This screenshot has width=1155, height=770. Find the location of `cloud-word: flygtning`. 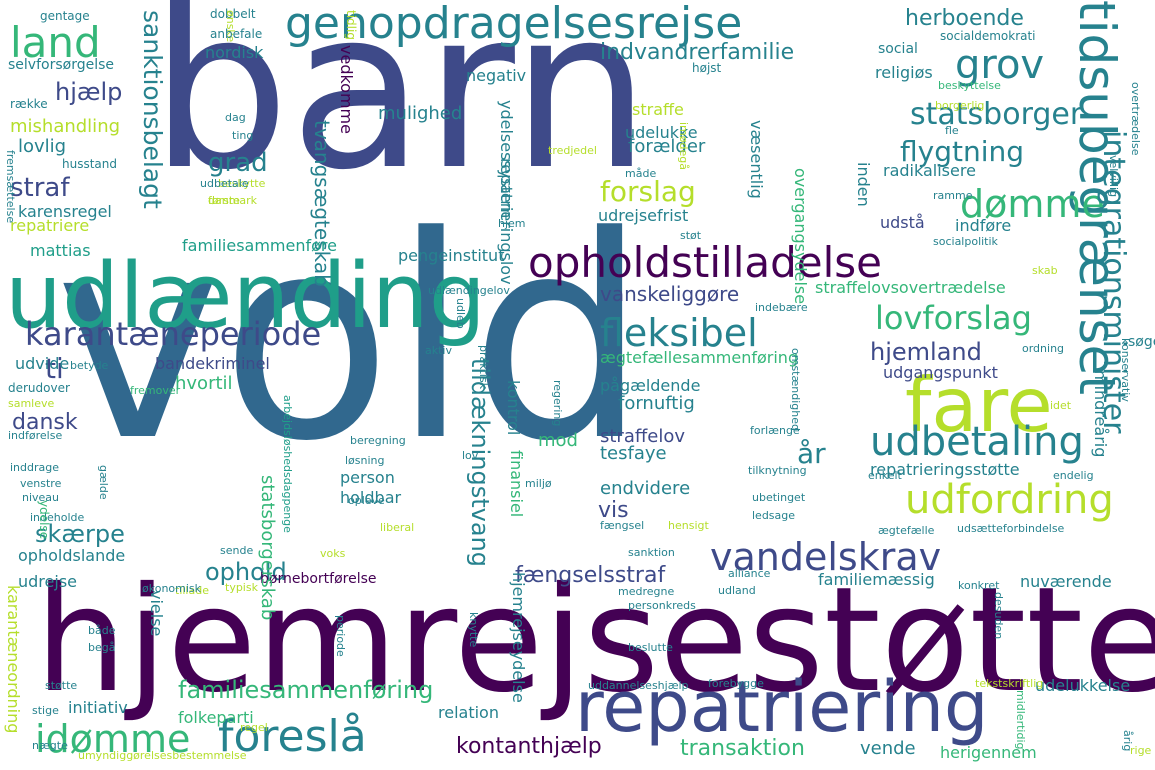

cloud-word: flygtning is located at coordinates (962, 151).